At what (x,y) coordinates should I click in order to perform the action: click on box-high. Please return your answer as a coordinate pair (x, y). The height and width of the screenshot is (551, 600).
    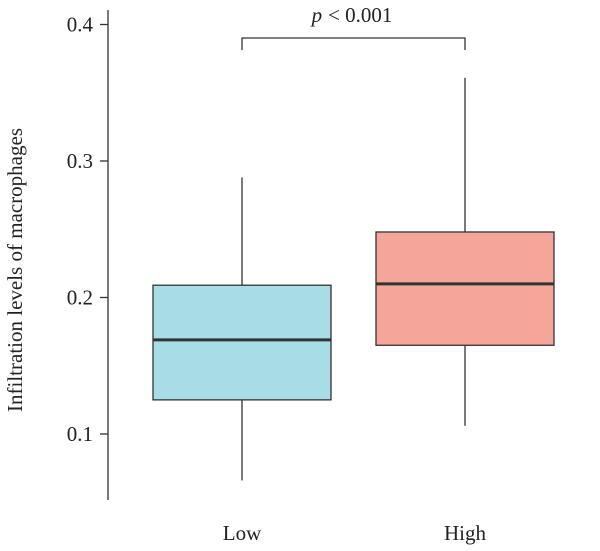
    Looking at the image, I should click on (465, 288).